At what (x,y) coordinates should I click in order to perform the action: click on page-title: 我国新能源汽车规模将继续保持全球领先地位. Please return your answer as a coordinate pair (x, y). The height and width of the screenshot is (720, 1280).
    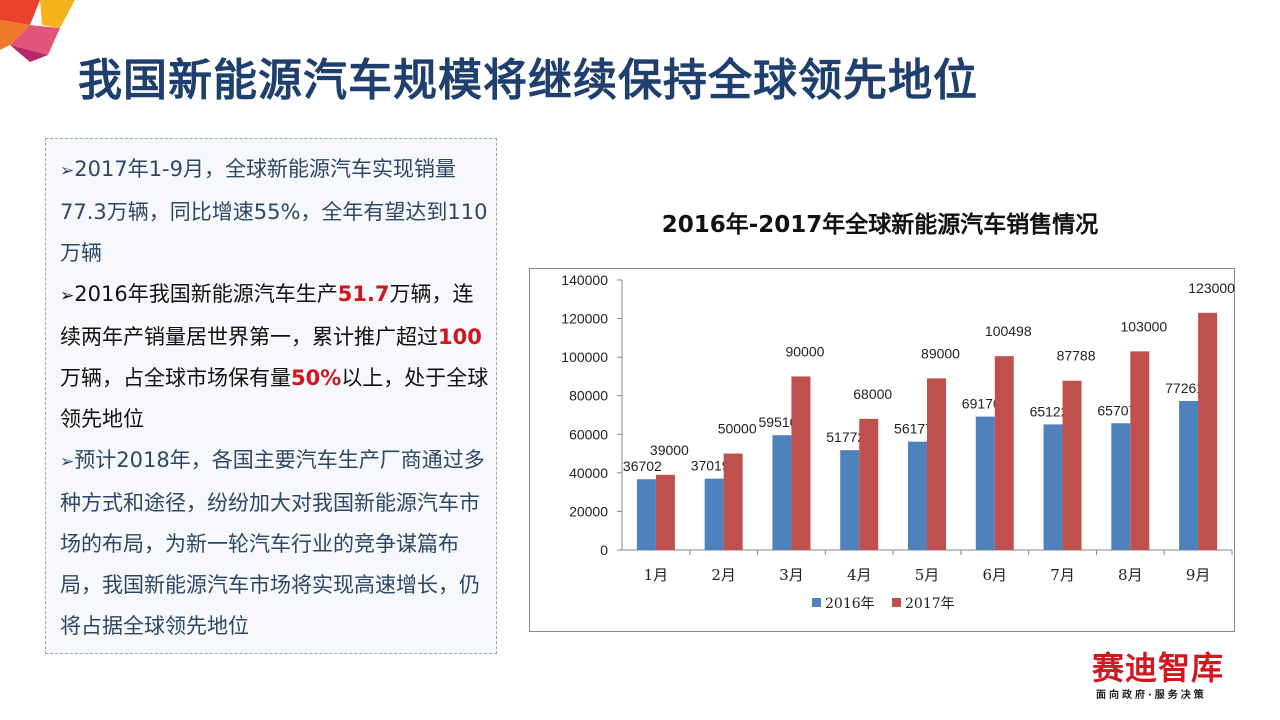
    Looking at the image, I should click on (528, 80).